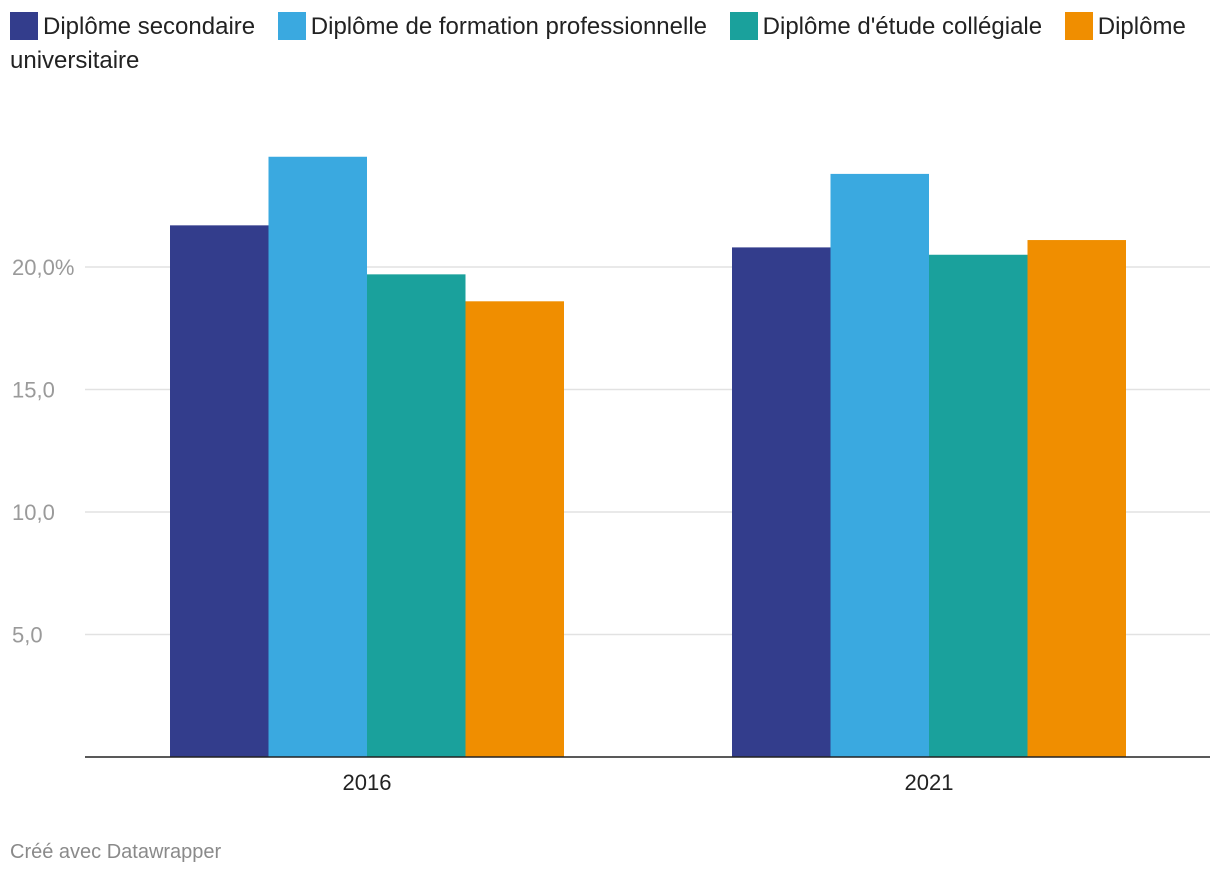 The image size is (1220, 880). I want to click on legend-label: Diplôme de formation professionnelle, so click(508, 26).